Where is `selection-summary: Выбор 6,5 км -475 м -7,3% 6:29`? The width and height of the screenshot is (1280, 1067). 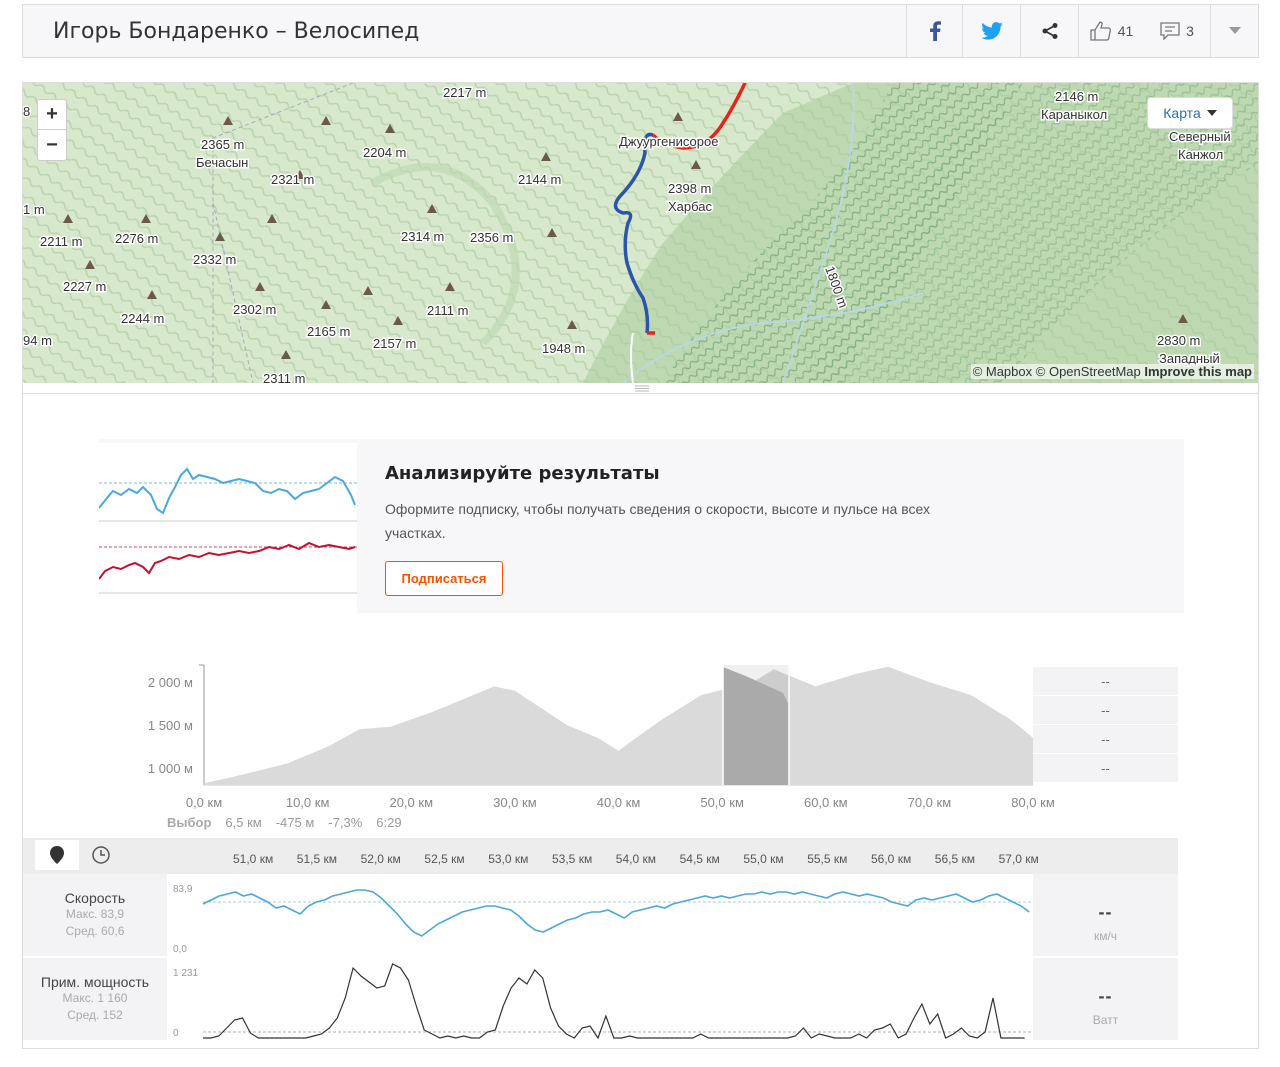 selection-summary: Выбор 6,5 км -475 м -7,3% 6:29 is located at coordinates (284, 822).